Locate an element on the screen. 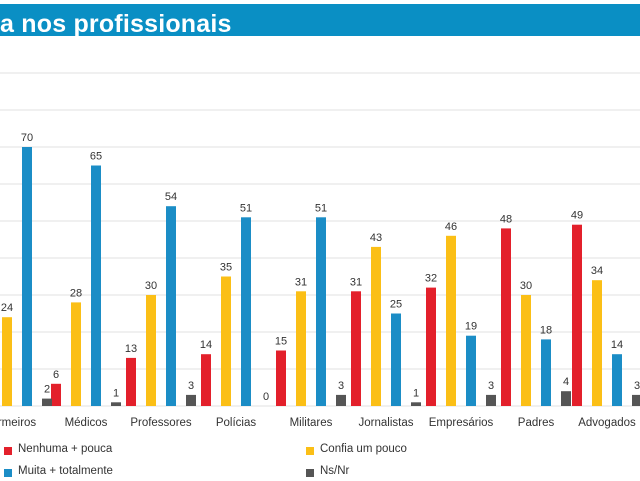 Image resolution: width=640 pixels, height=481 pixels. data-label-2-8: 14 is located at coordinates (617, 345).